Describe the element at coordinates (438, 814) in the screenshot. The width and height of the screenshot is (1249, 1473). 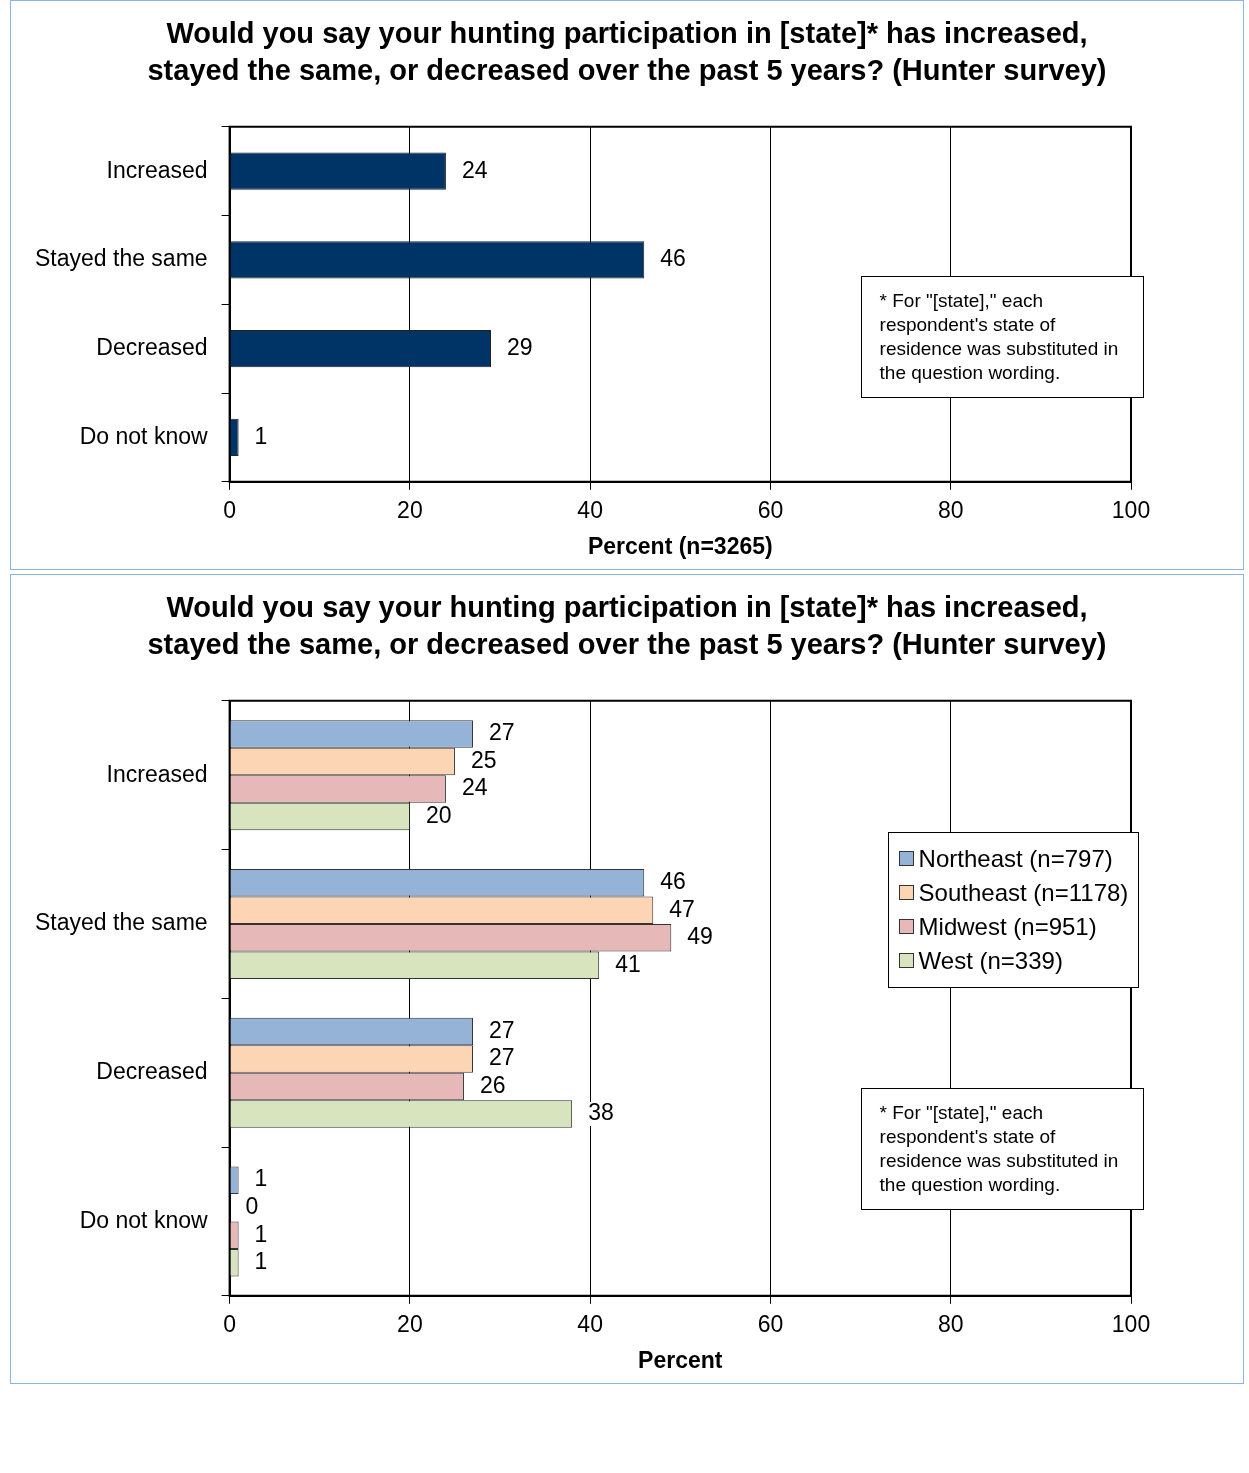
I see `data-label: 20` at that location.